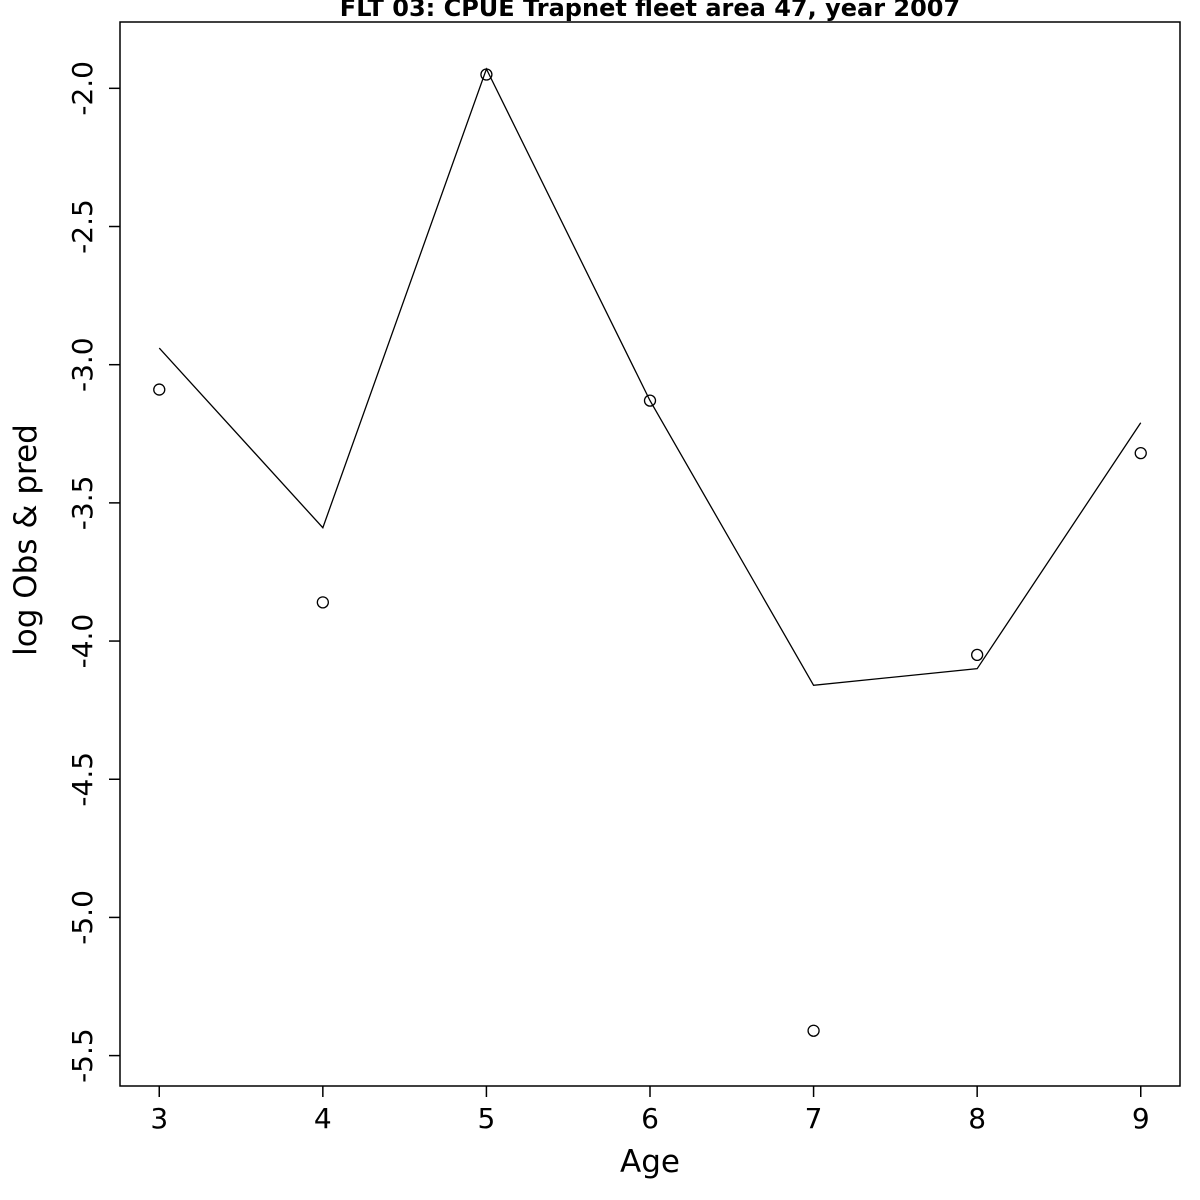 This screenshot has height=1200, width=1200. Describe the element at coordinates (82, 1055) in the screenshot. I see `y-tick-label: -5.5` at that location.